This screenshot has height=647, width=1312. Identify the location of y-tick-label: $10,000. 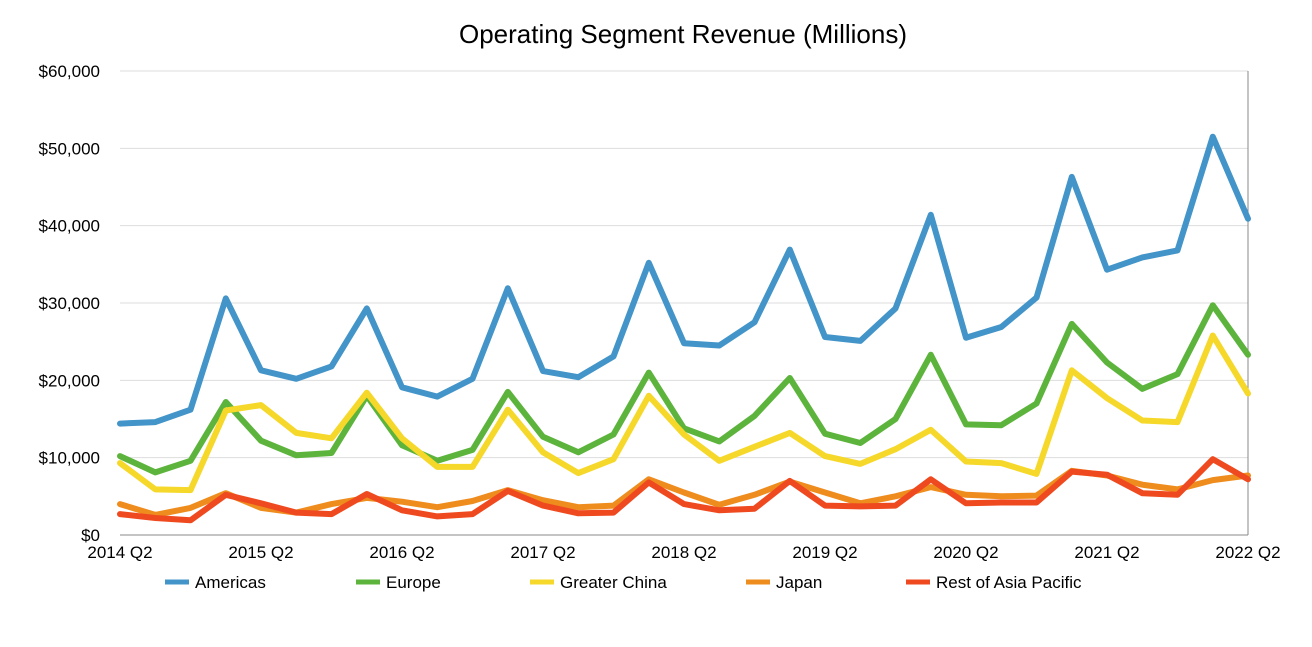
(69, 458).